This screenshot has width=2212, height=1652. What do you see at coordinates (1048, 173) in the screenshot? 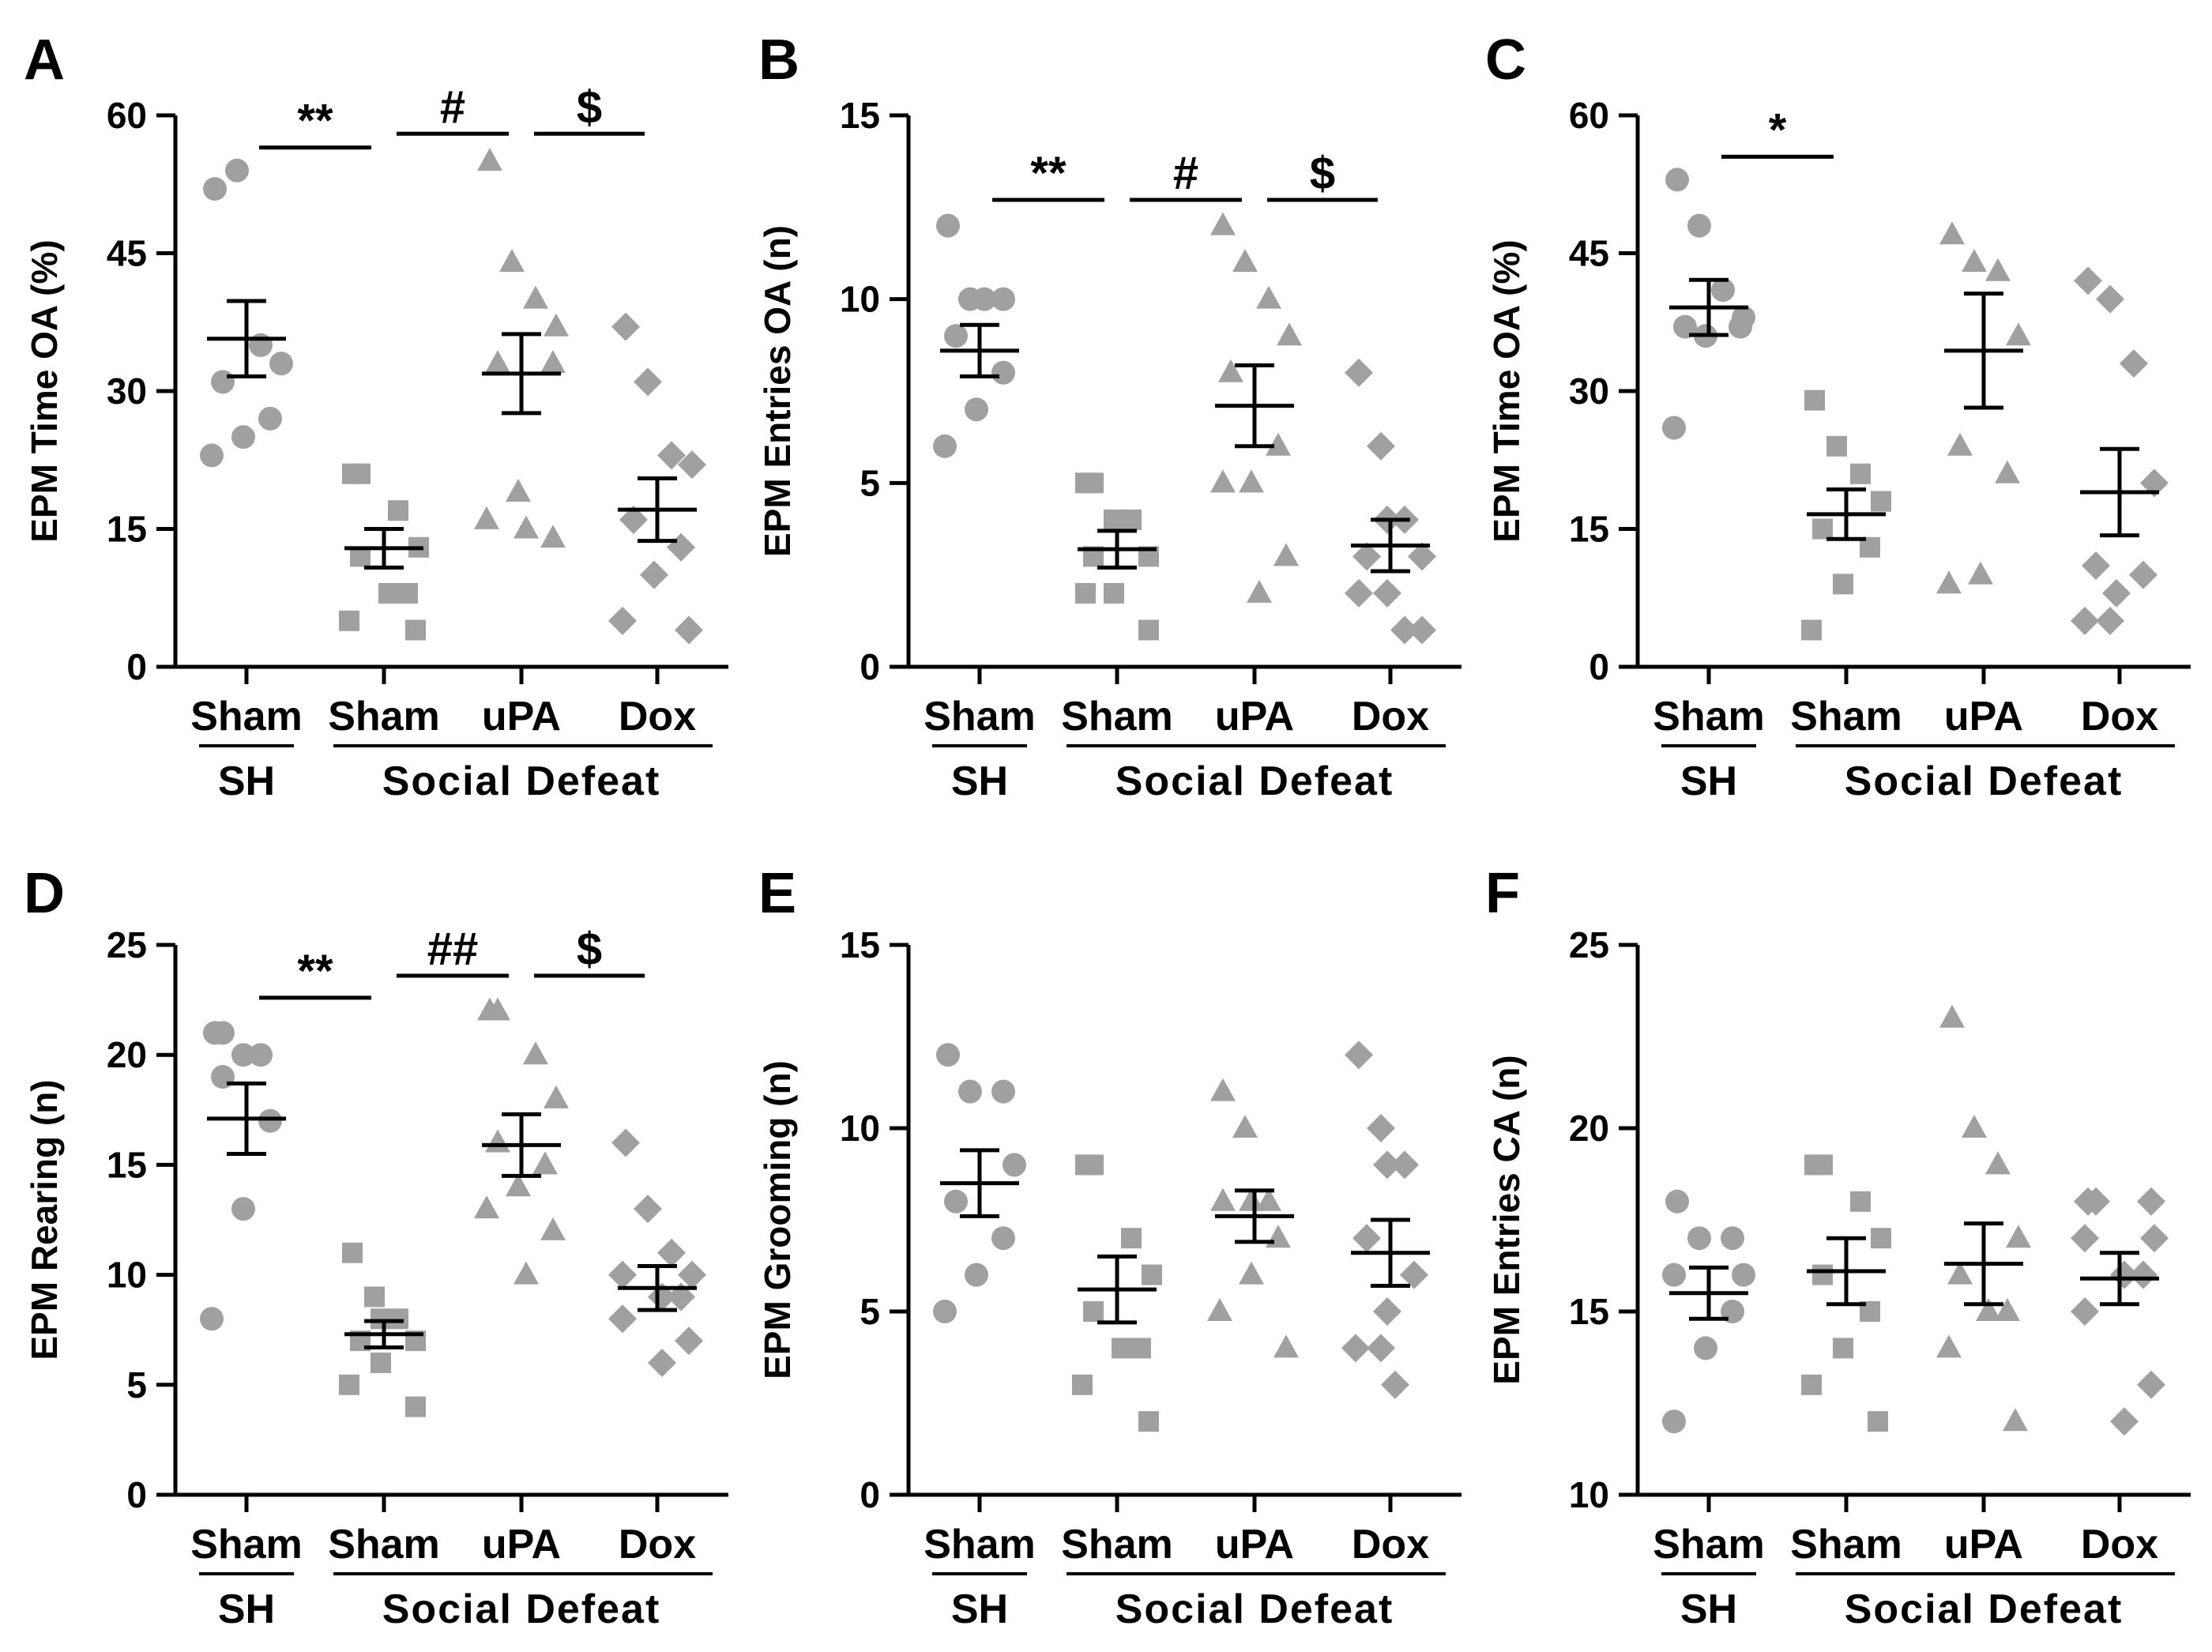
I see `significance-label: **` at bounding box center [1048, 173].